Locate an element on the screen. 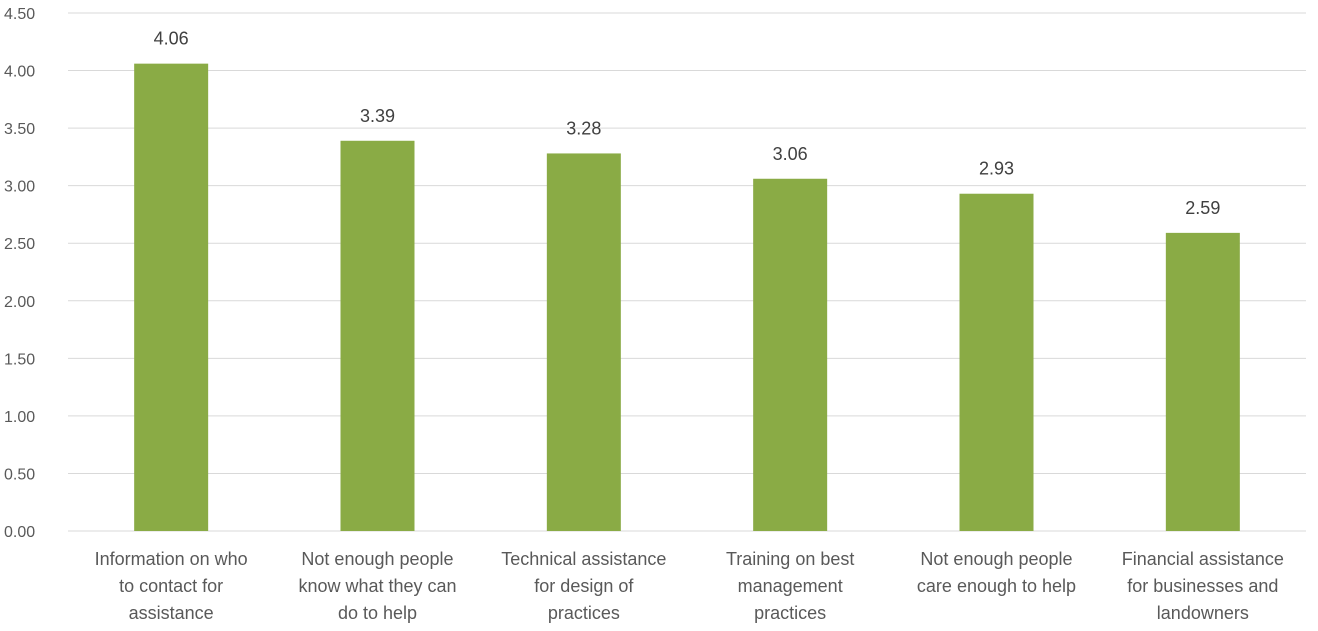 Image resolution: width=1318 pixels, height=631 pixels. y-tick-label: 4.00 is located at coordinates (19, 72).